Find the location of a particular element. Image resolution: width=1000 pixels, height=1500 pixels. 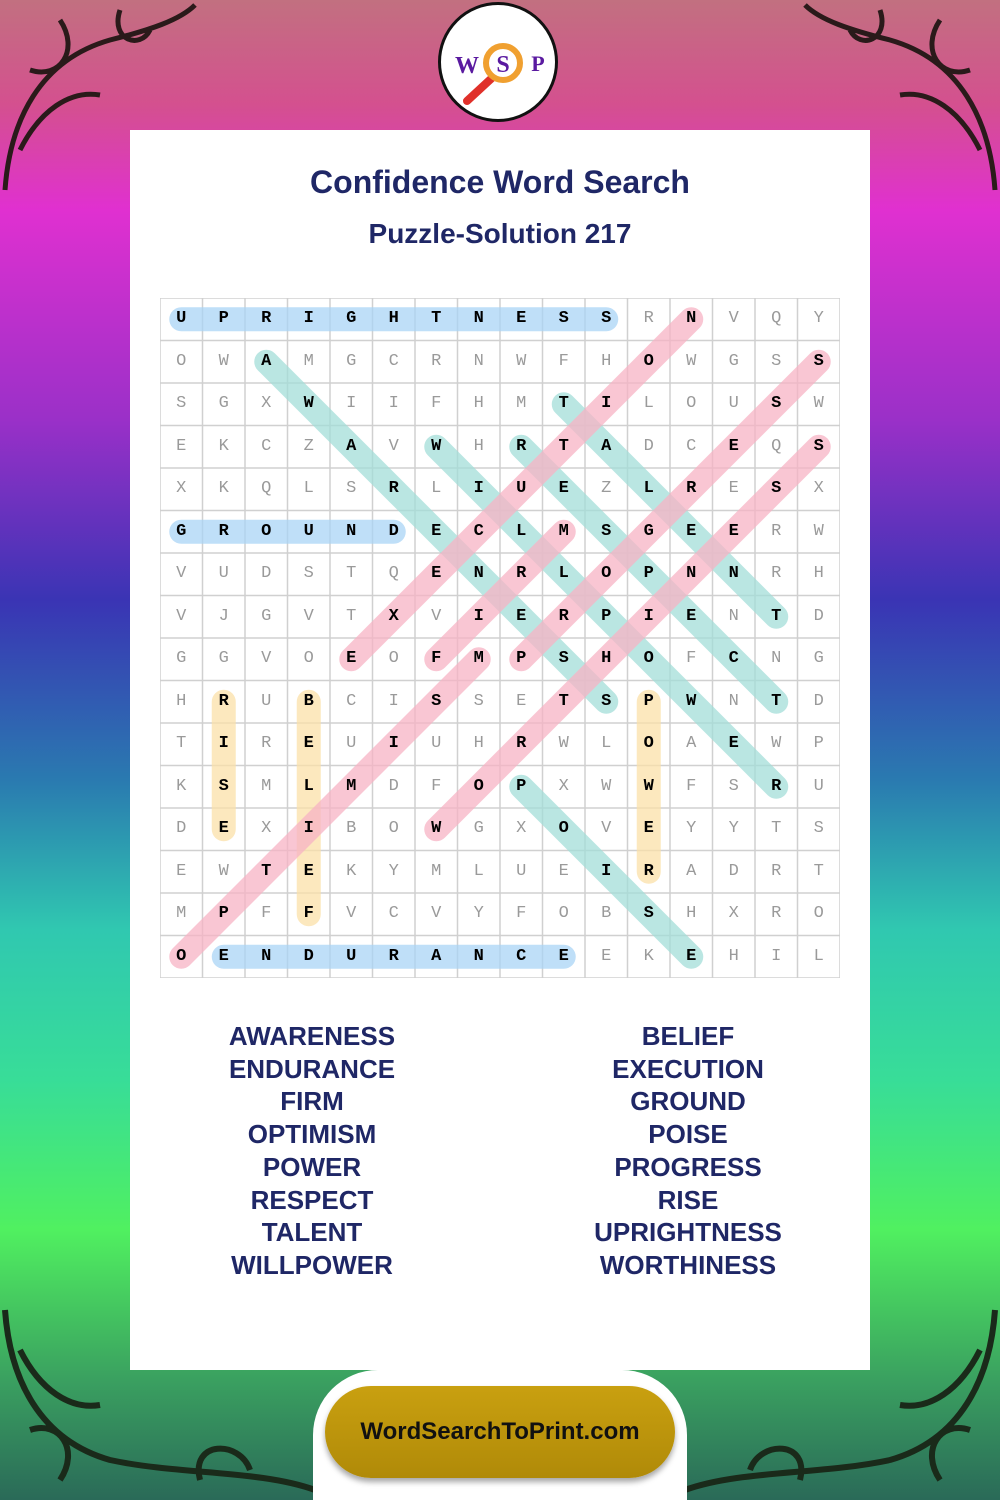

highlight-worthiness is located at coordinates (627, 638).